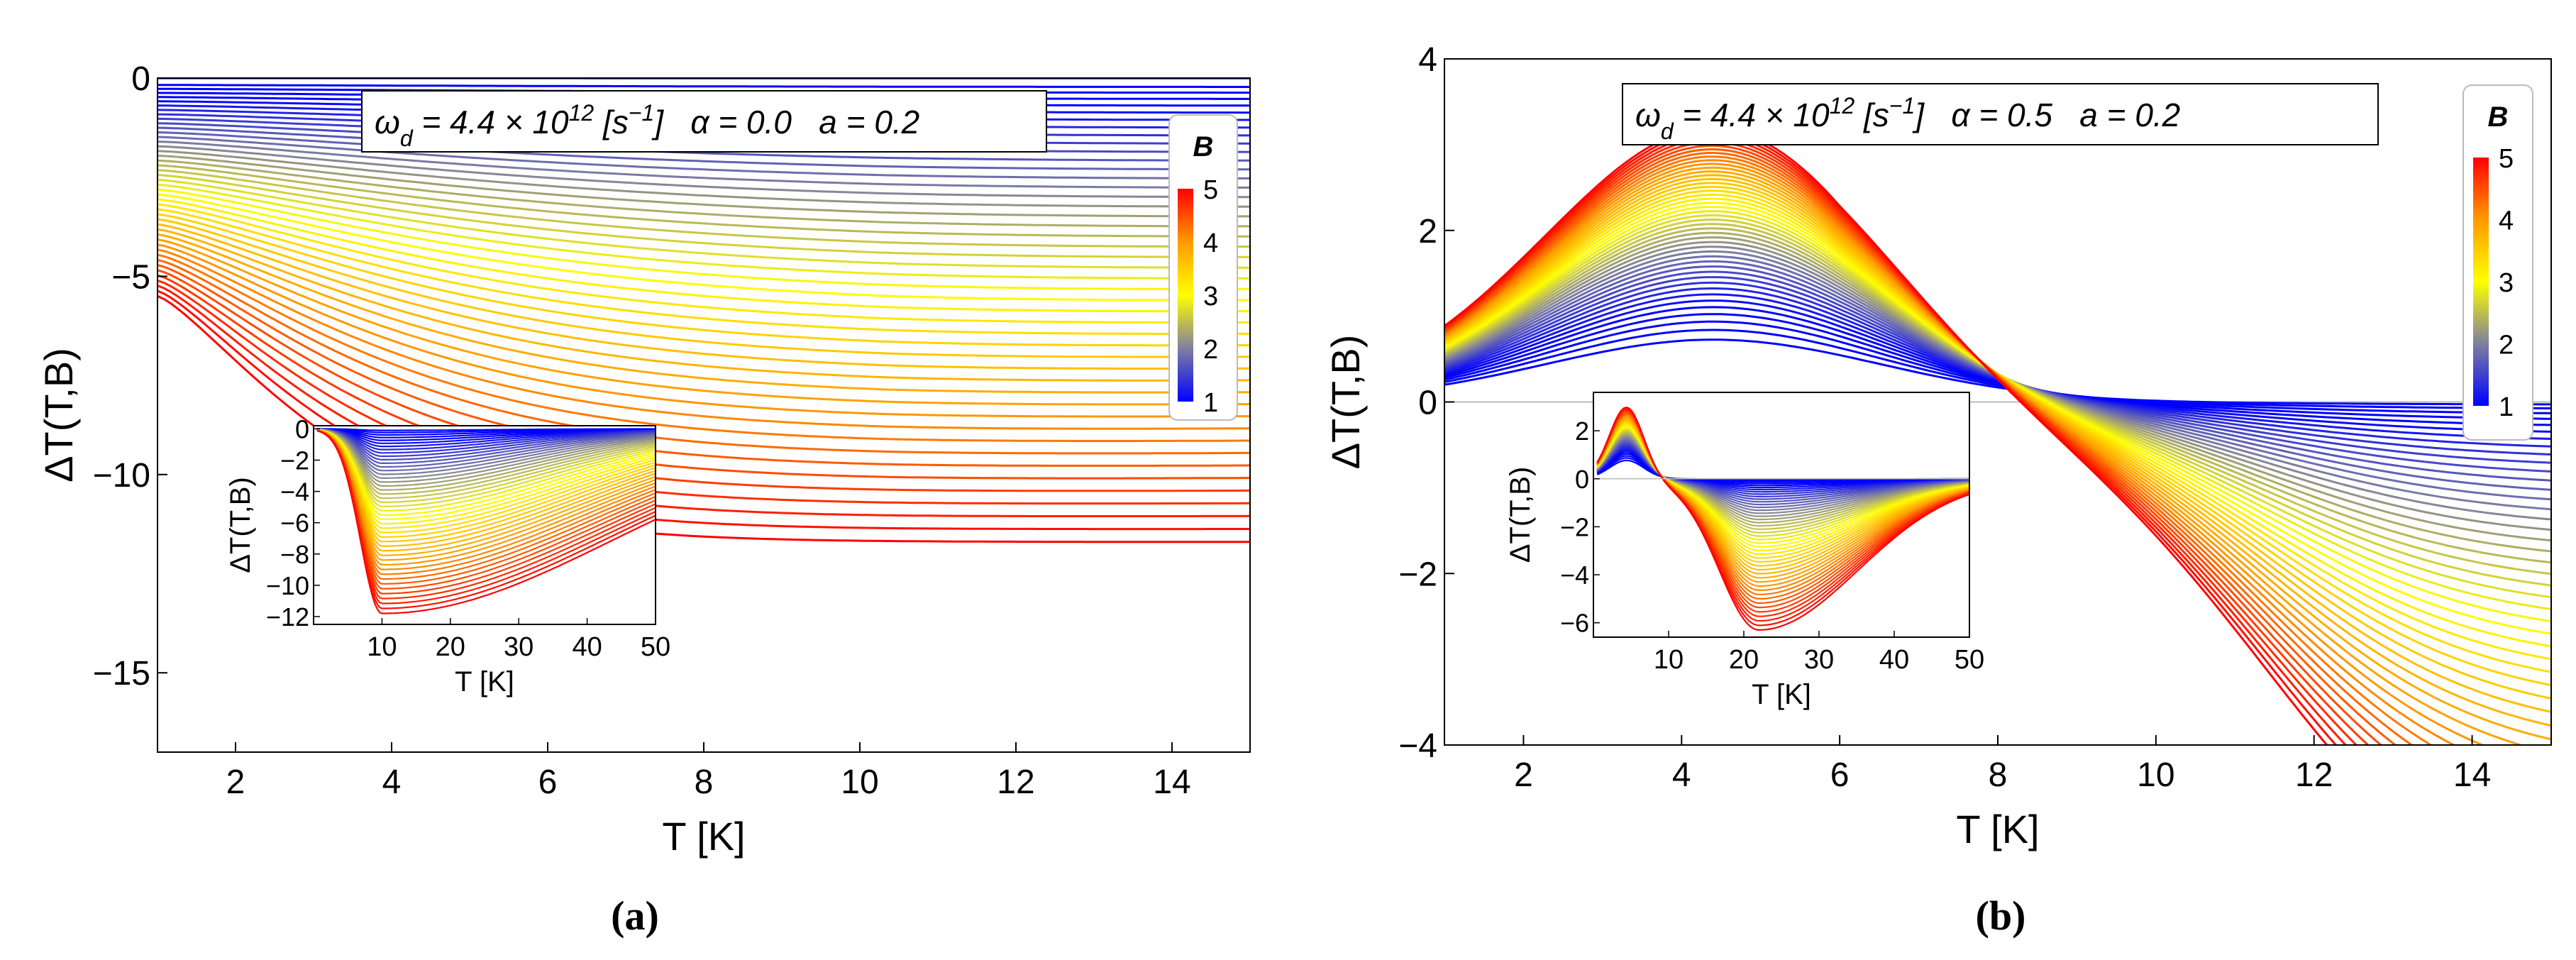 Image resolution: width=2576 pixels, height=960 pixels. What do you see at coordinates (294, 555) in the screenshot?
I see `inset-y-tick-label: −8` at bounding box center [294, 555].